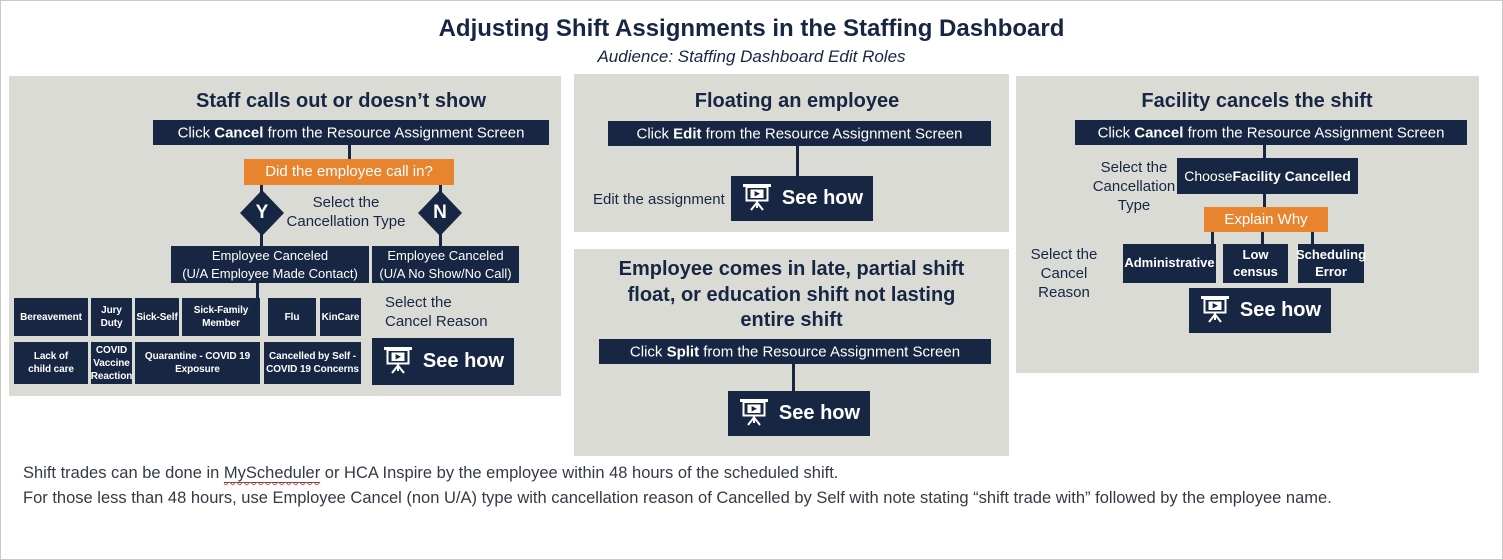  What do you see at coordinates (197, 363) in the screenshot?
I see `reason-quarantine: Quarantine - COVID 19 Exposure` at bounding box center [197, 363].